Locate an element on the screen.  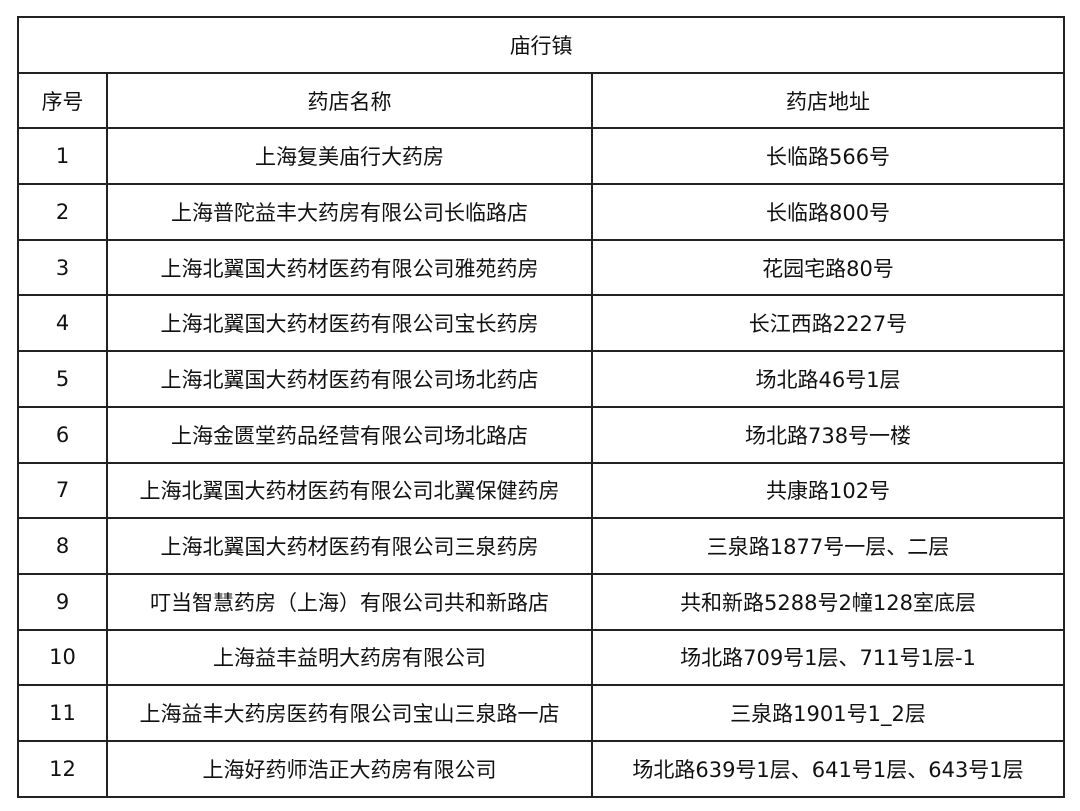
cell-index: 12 is located at coordinates (62, 768).